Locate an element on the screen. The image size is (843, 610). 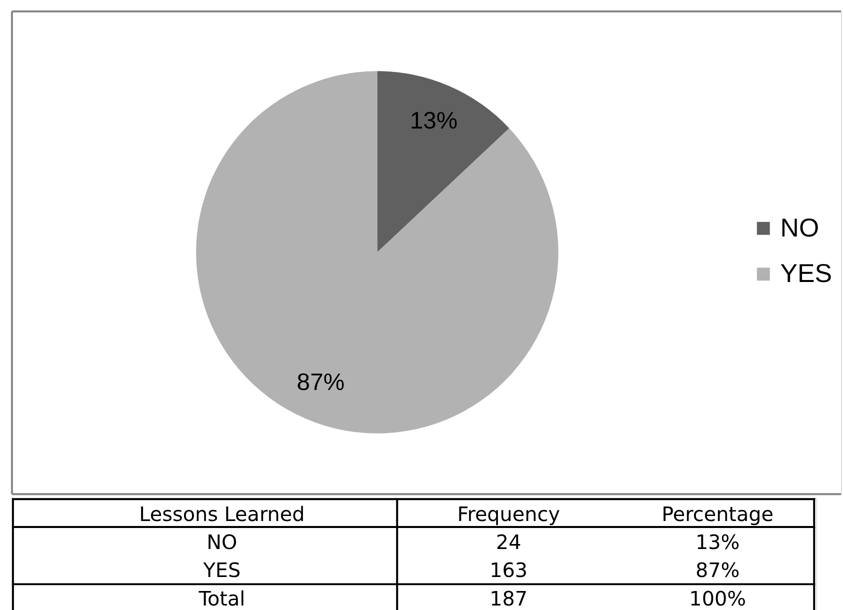
text: Frequency is located at coordinates (508, 514).